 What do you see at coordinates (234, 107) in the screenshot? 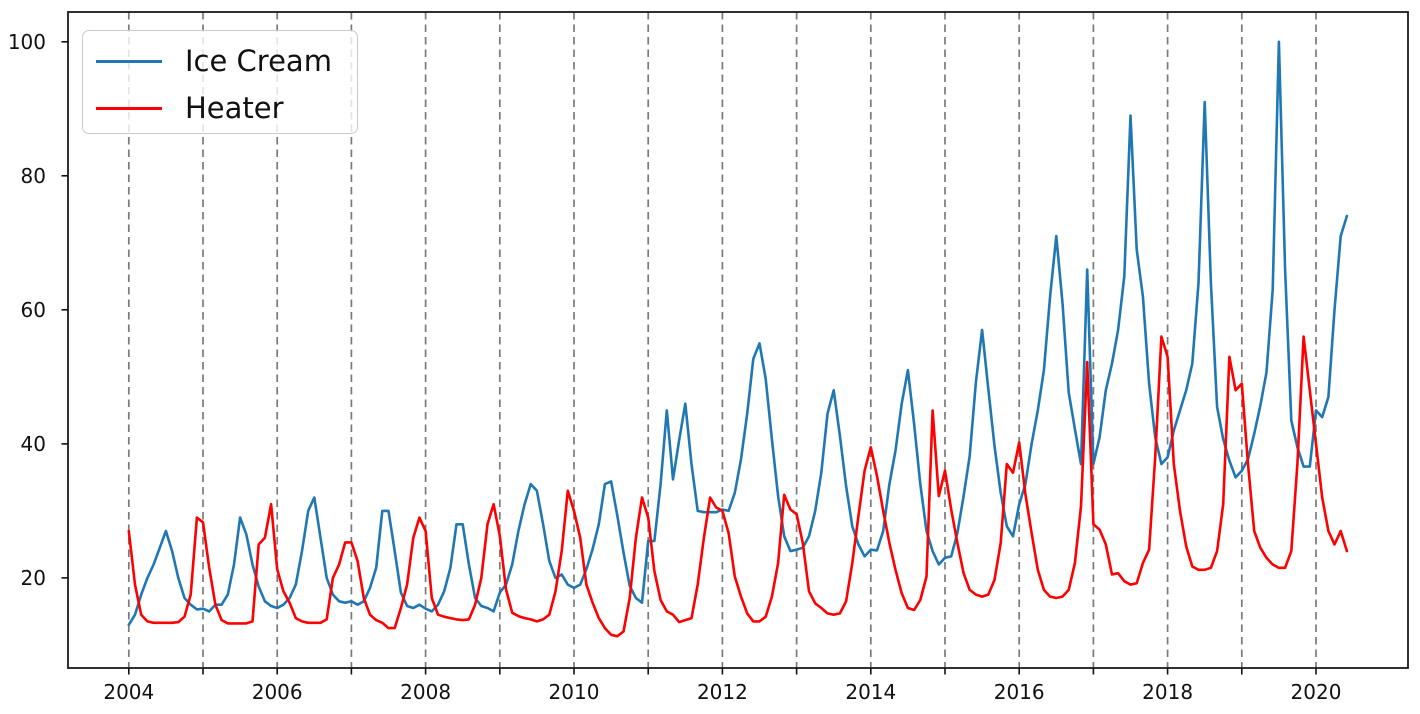
I see `legend-label-heater: Heater` at bounding box center [234, 107].